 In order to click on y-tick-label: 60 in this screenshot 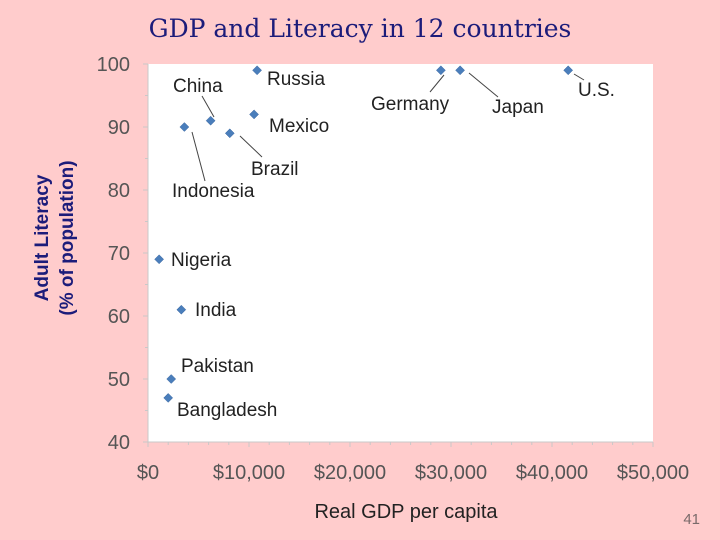, I will do `click(119, 317)`.